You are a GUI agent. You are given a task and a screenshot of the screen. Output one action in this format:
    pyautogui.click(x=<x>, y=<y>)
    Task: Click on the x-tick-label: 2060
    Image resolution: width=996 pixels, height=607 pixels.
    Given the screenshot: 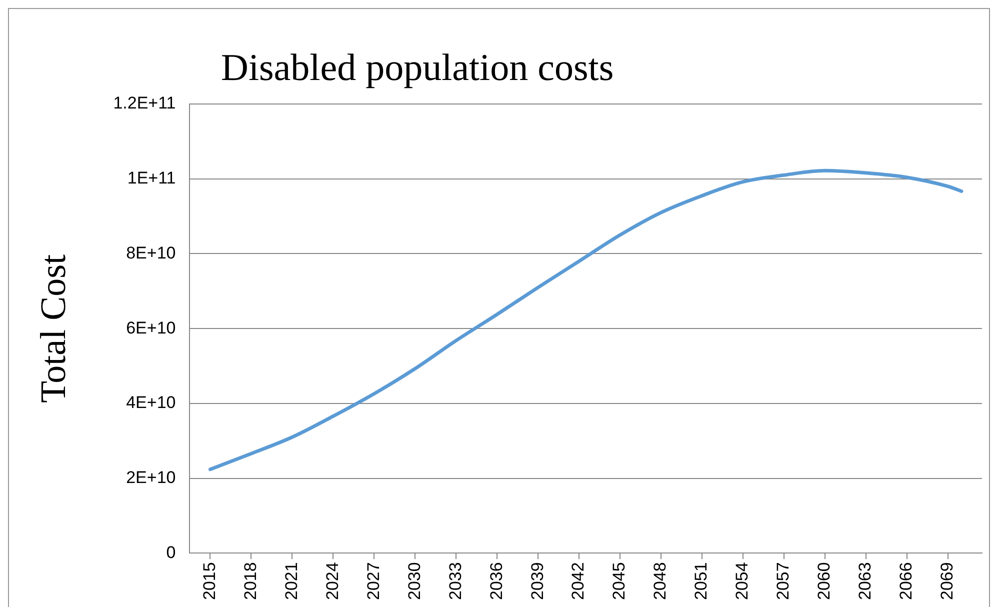 What is the action you would take?
    pyautogui.click(x=824, y=581)
    